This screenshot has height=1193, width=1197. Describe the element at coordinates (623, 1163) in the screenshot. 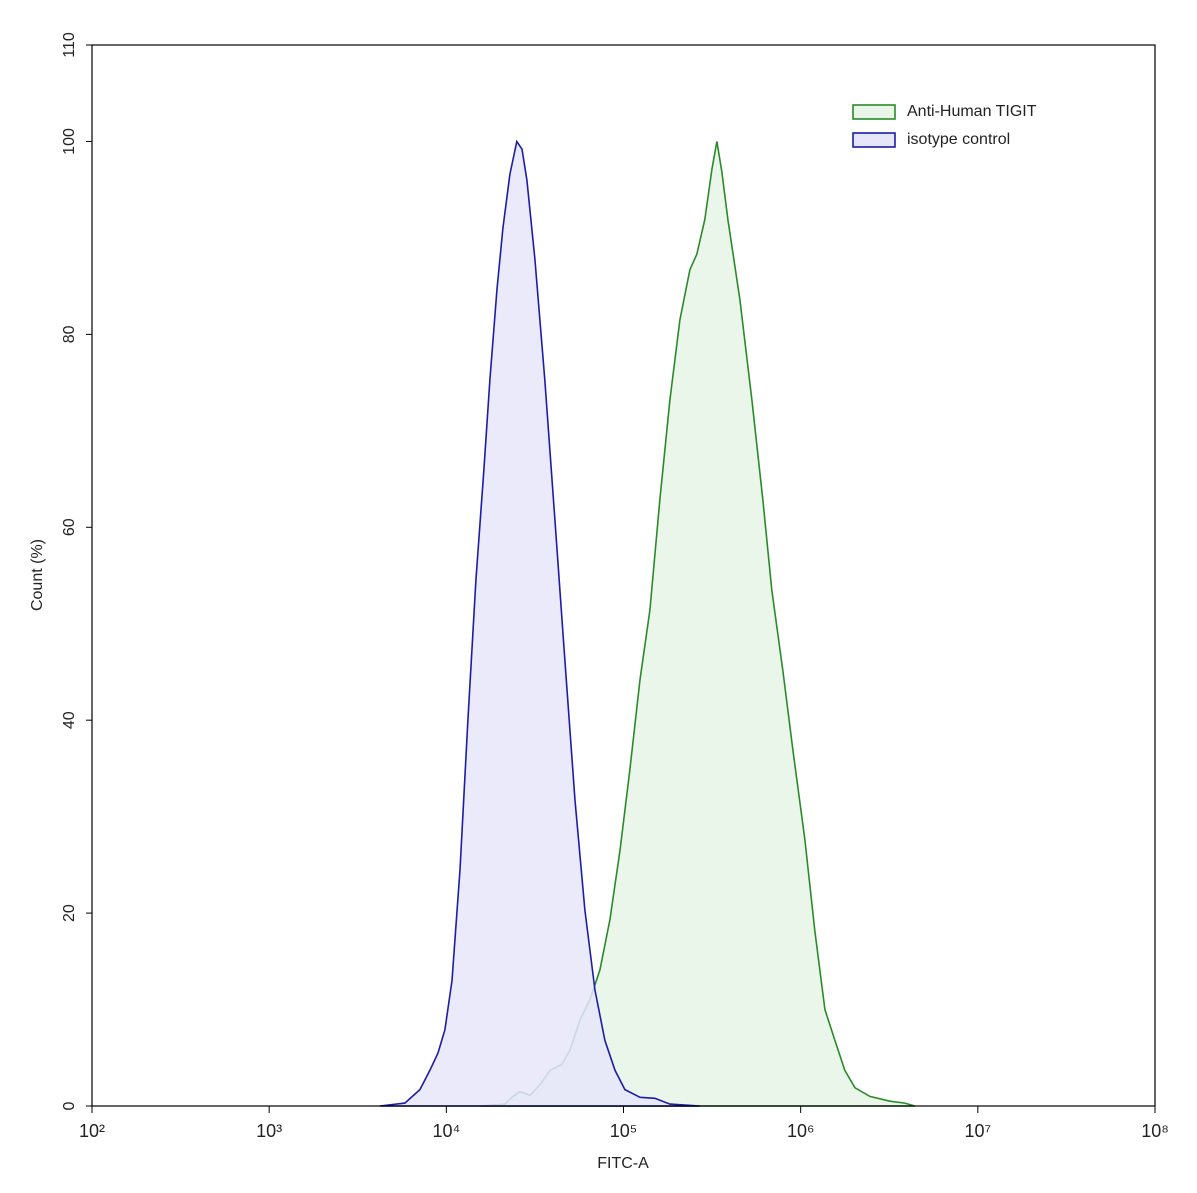

I see `x-axis-label: FITC-A` at that location.